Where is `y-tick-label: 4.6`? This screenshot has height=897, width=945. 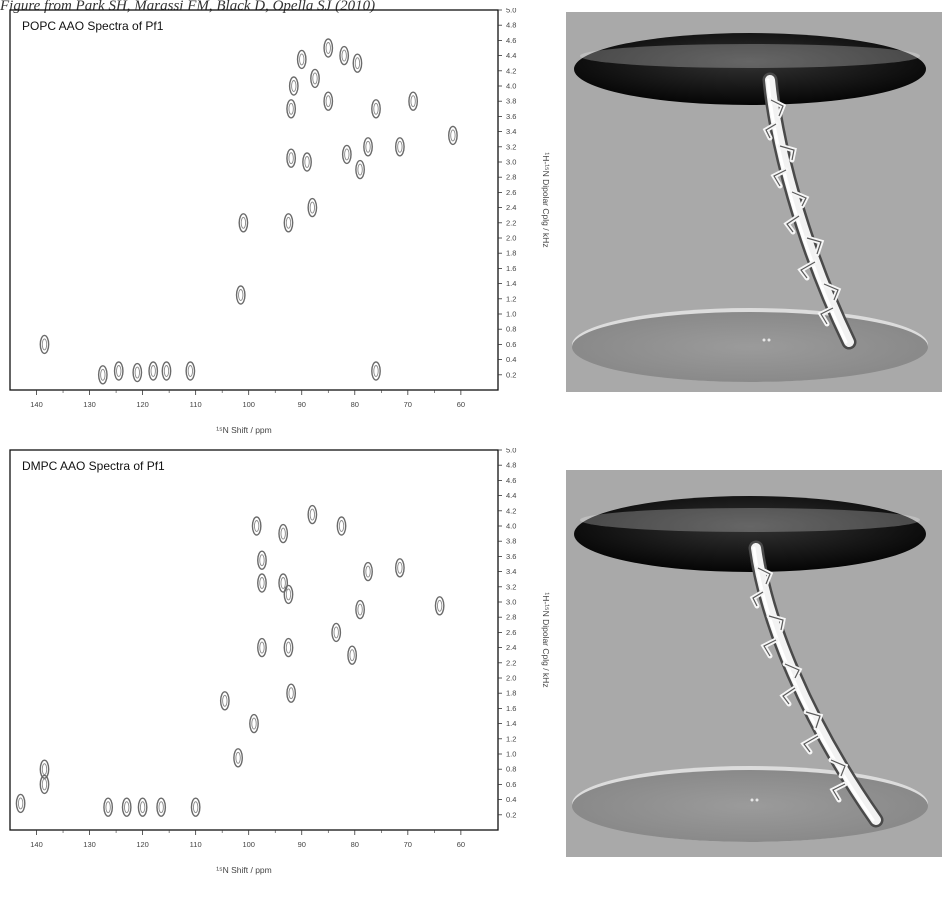
y-tick-label: 4.6 is located at coordinates (511, 40).